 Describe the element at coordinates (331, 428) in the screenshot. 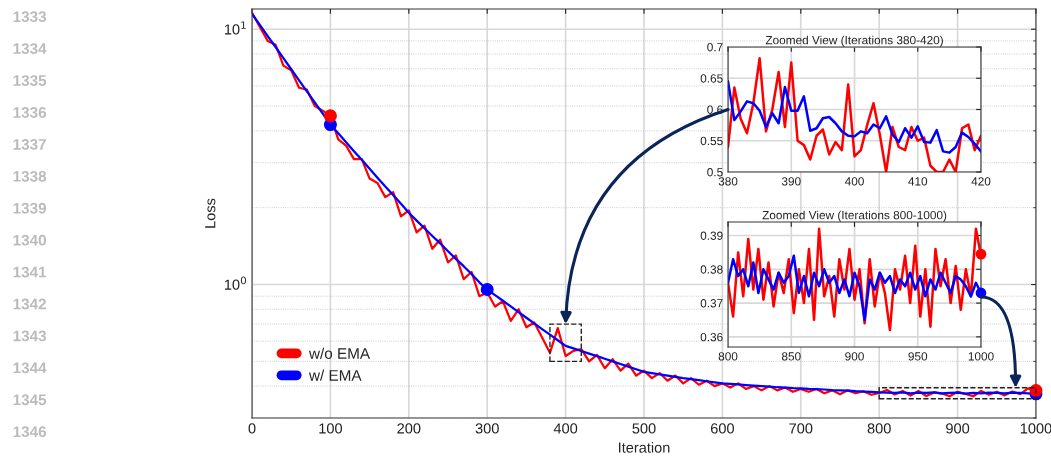

I see `x-tick-label: 100` at that location.